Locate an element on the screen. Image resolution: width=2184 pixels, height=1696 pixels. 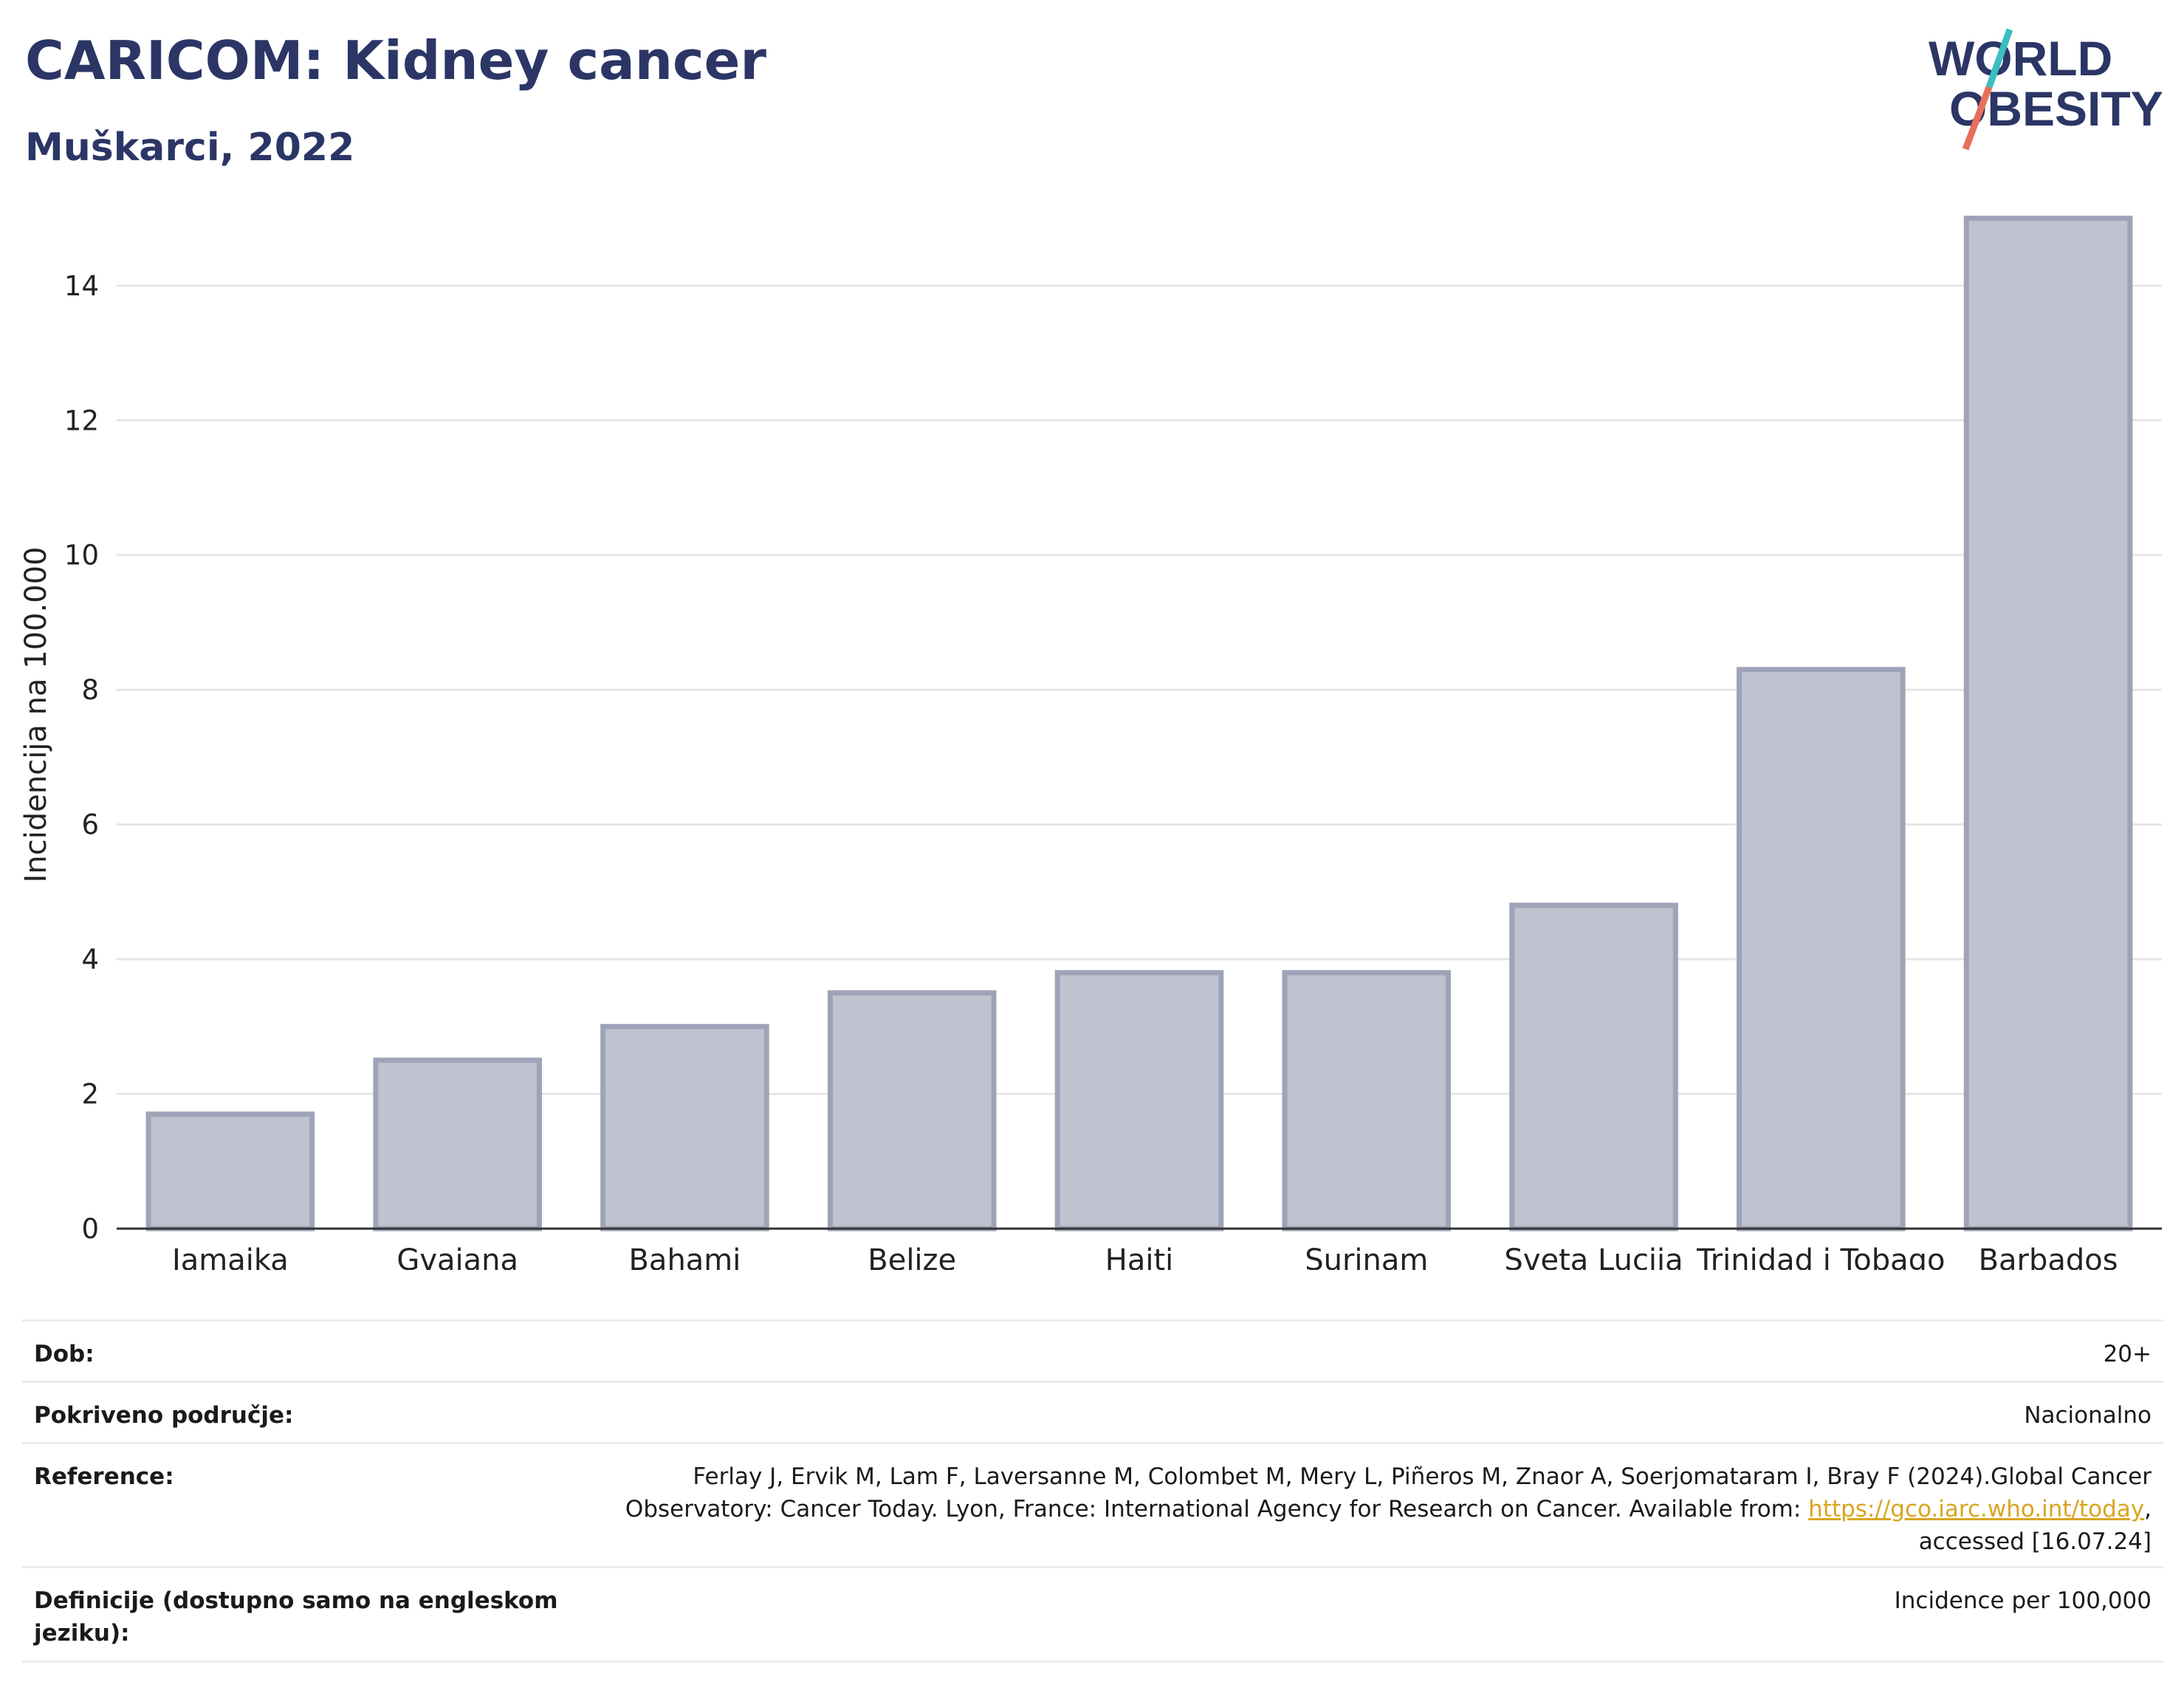
y-tick-label: 12 is located at coordinates (82, 420).